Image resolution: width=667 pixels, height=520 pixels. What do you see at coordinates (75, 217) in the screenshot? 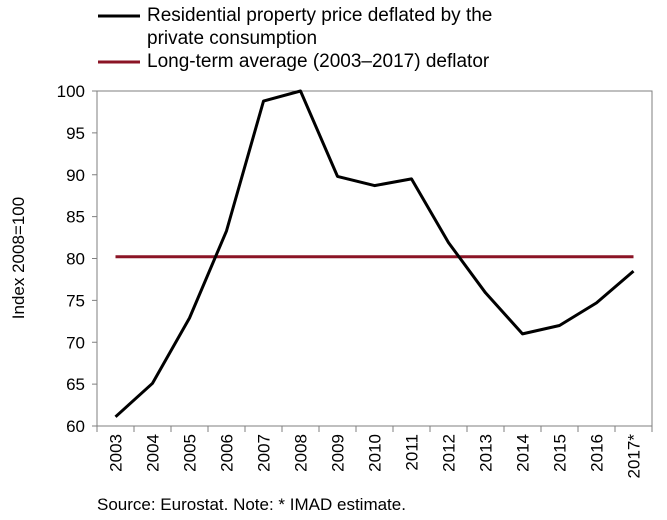
I see `y-tick-label: 85` at bounding box center [75, 217].